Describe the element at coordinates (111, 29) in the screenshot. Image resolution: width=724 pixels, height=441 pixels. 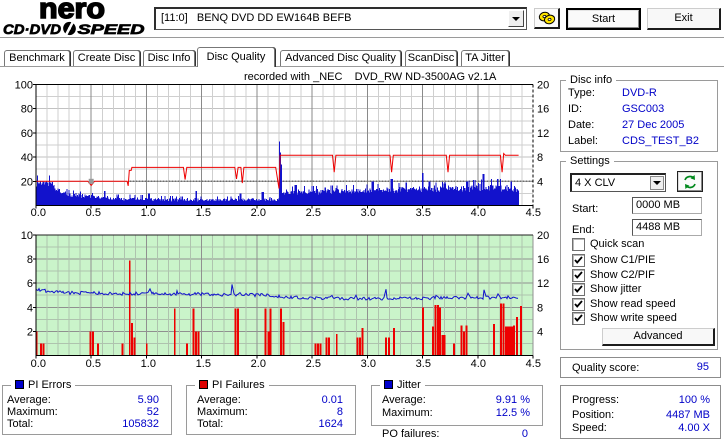
I see `svg-text: SPEED` at that location.